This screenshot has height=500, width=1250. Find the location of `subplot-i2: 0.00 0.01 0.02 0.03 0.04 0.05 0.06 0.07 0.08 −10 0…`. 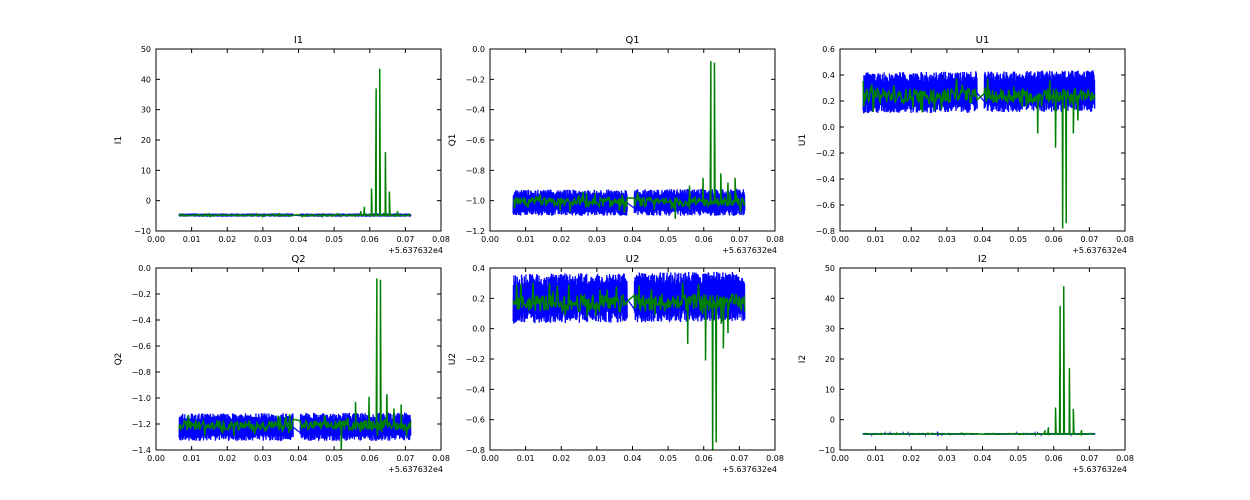

subplot-i2: 0.00 0.01 0.02 0.03 0.04 0.05 0.06 0.07 0.08 −10 0… is located at coordinates (966, 364).